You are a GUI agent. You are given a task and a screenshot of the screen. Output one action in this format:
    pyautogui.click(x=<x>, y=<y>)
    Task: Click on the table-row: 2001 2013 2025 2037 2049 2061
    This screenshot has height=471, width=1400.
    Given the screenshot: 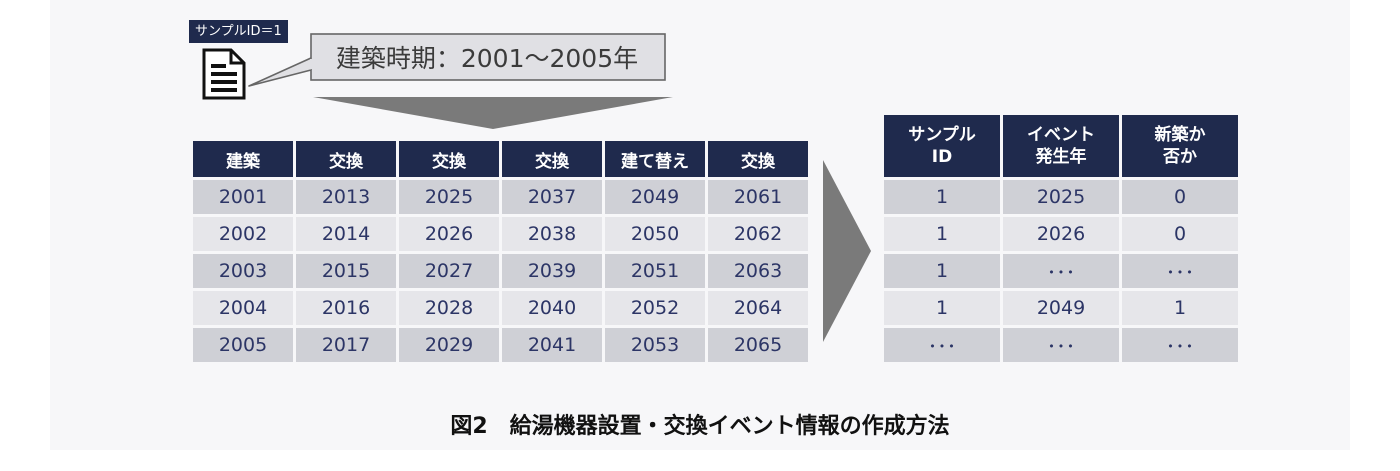 What is the action you would take?
    pyautogui.click(x=500, y=197)
    